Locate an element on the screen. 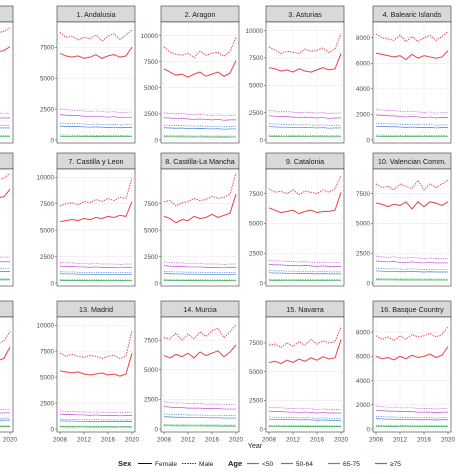  facet-panel: 13. Madrid 0 2500 5000 7500 10000 is located at coordinates (86, 366).